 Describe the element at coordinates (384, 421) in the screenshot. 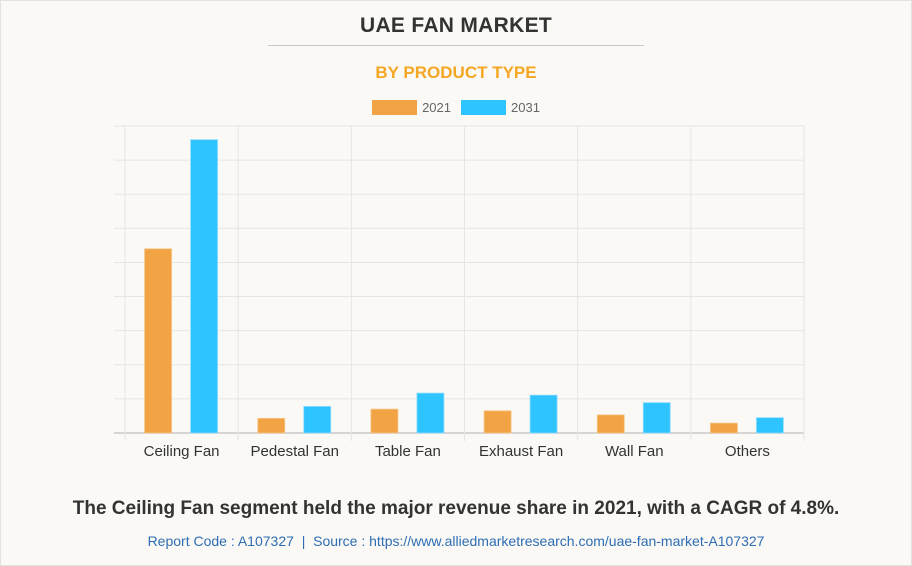

I see `bar-2021-table-fan` at that location.